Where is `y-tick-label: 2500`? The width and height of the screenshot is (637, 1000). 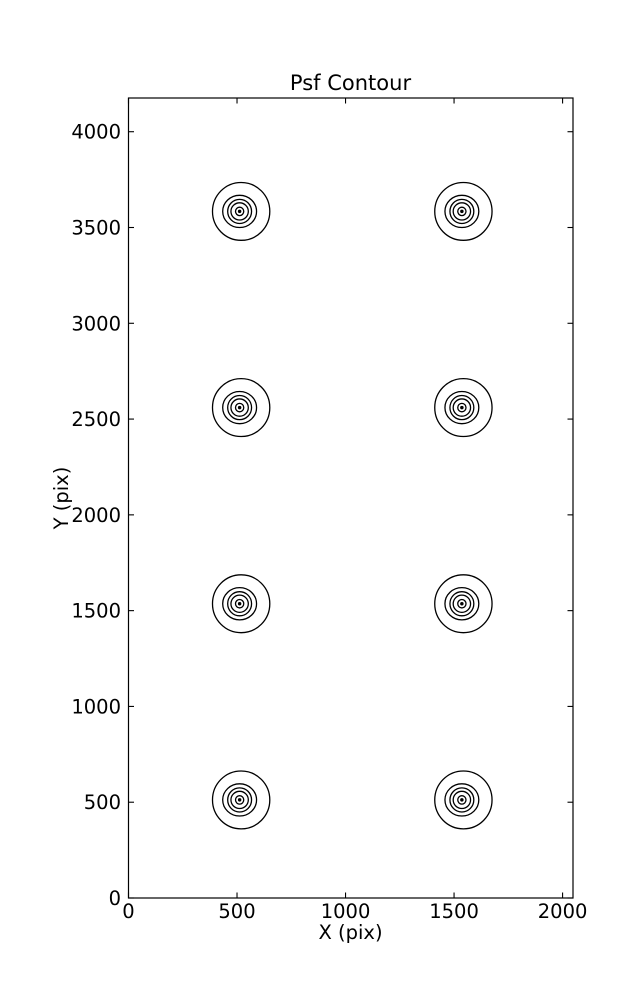
y-tick-label: 2500 is located at coordinates (96, 419).